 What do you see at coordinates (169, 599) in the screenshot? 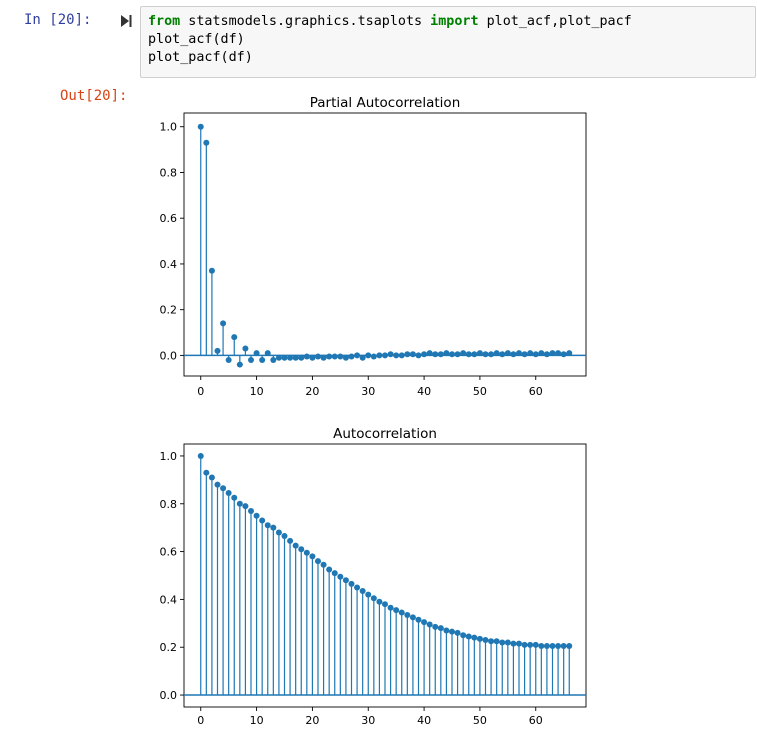
I see `acf-ytick-label-2: 0.4` at bounding box center [169, 599].